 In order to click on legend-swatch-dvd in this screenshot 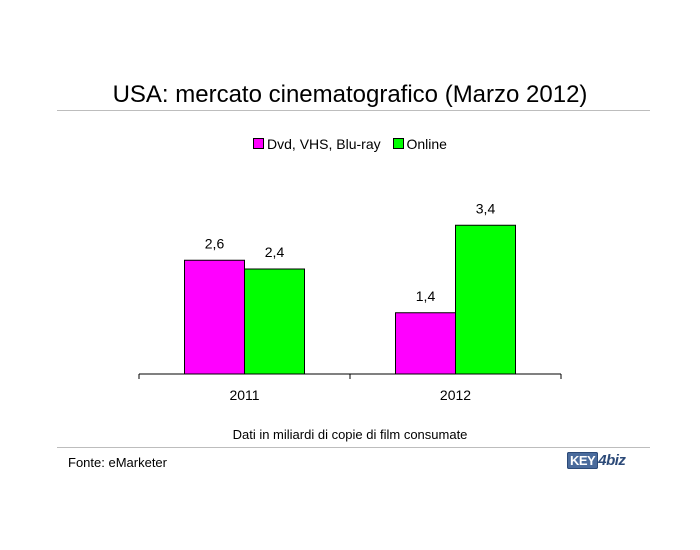, I will do `click(259, 143)`.